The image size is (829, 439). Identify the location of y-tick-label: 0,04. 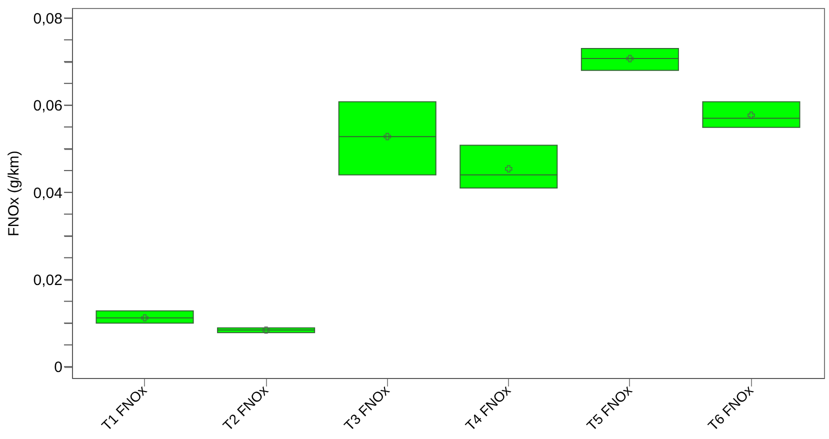
(47, 193).